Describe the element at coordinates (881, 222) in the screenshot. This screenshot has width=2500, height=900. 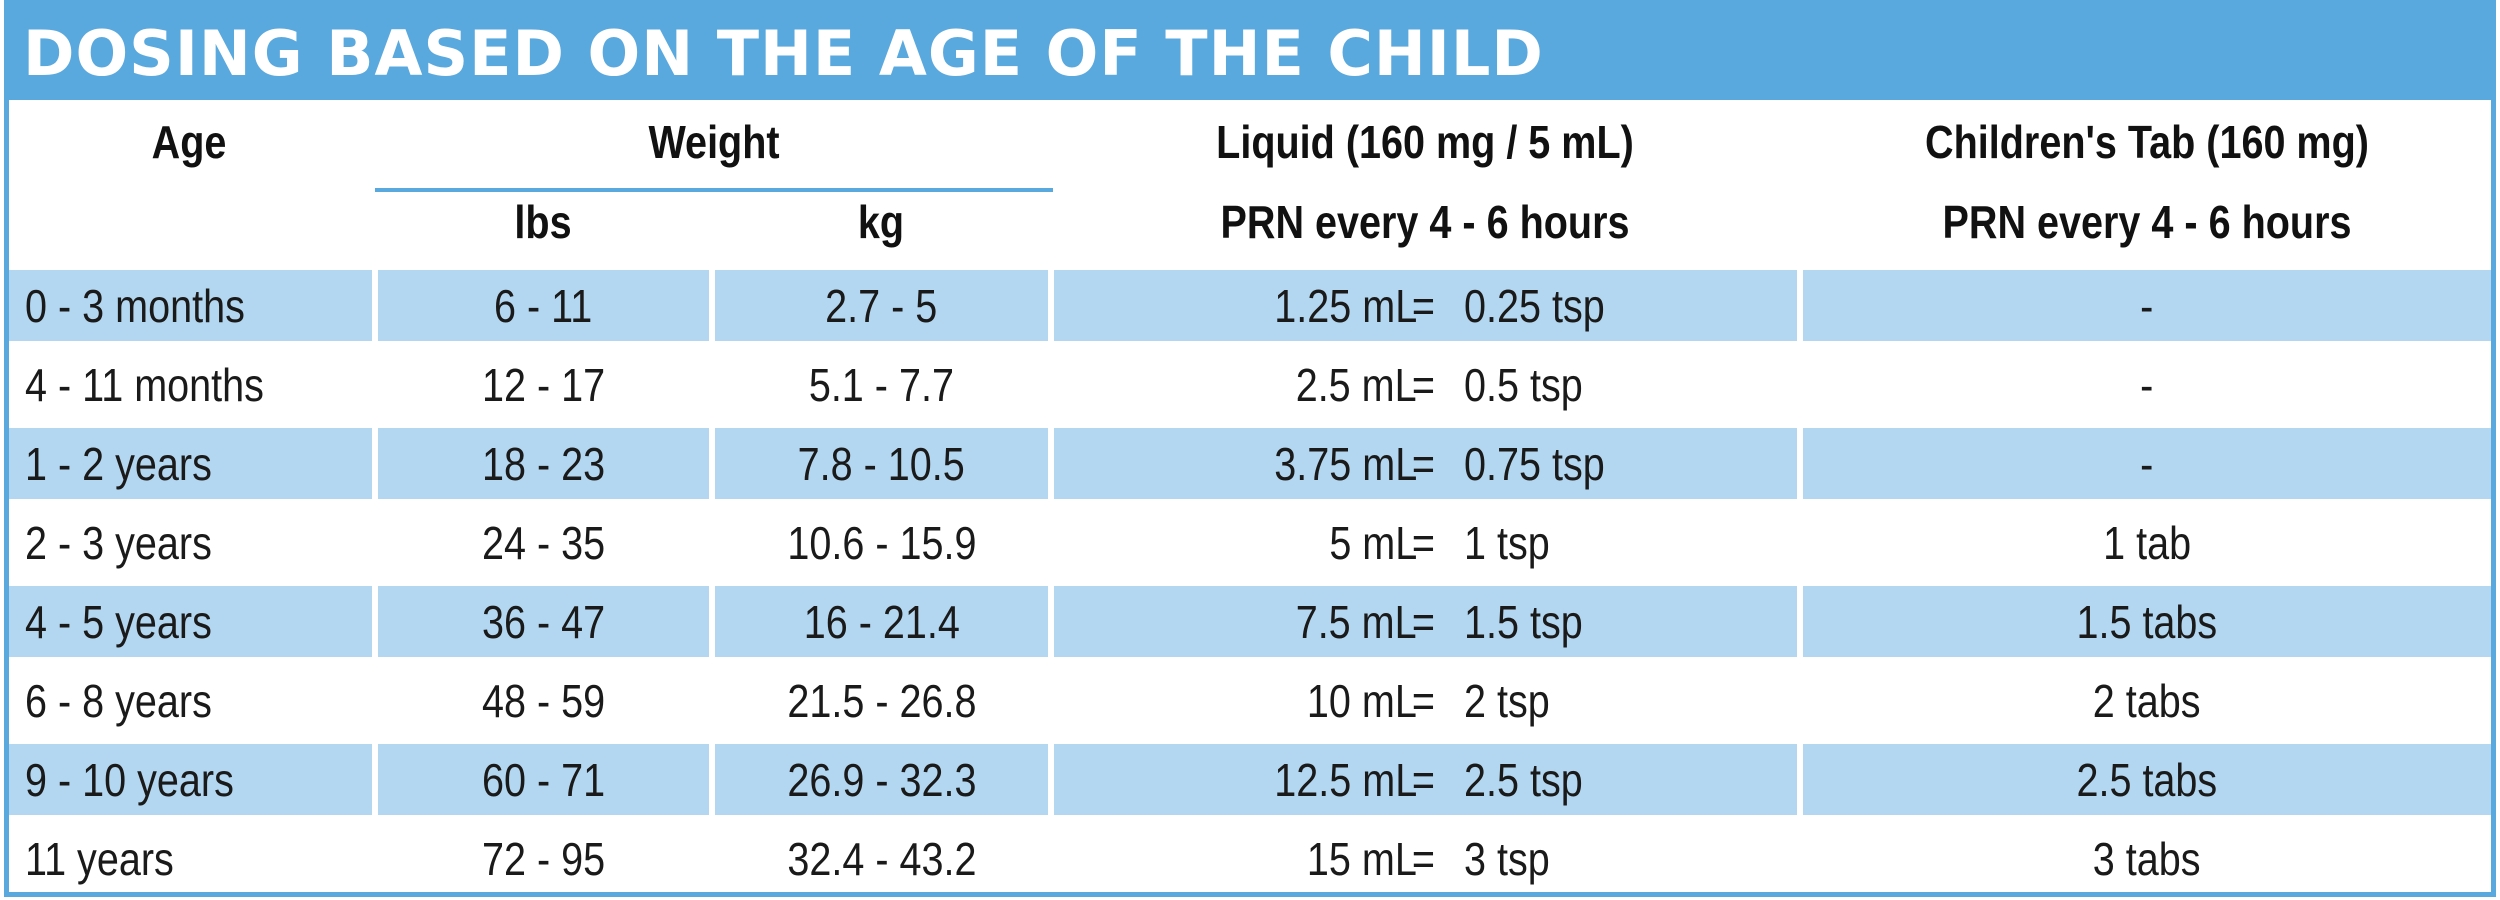
I see `header-kg: kg` at that location.